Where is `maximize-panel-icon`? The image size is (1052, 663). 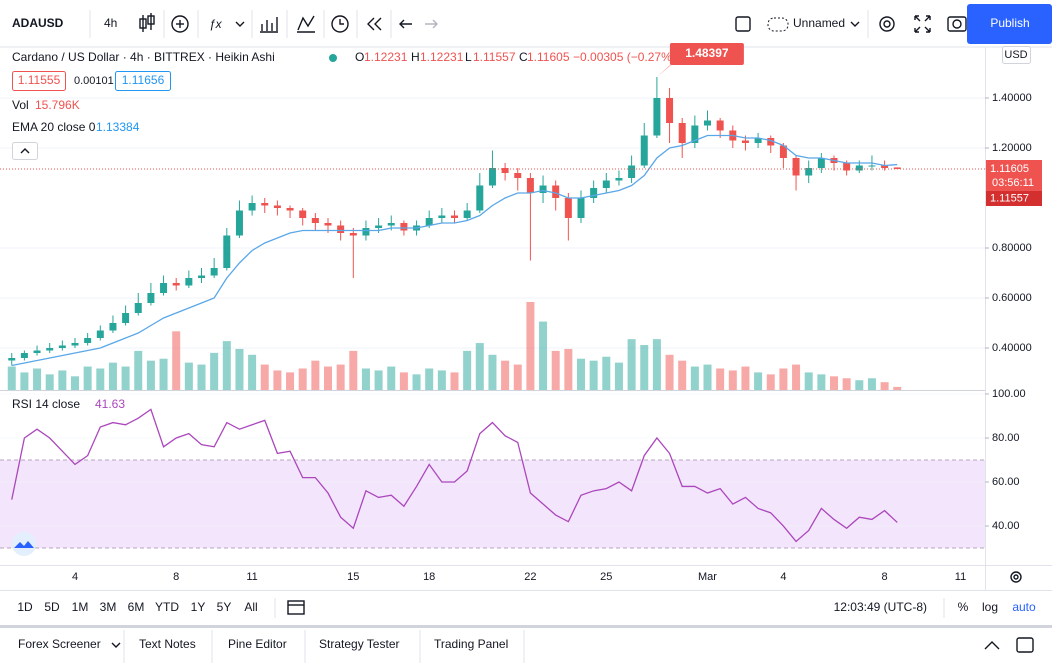
maximize-panel-icon is located at coordinates (992, 645).